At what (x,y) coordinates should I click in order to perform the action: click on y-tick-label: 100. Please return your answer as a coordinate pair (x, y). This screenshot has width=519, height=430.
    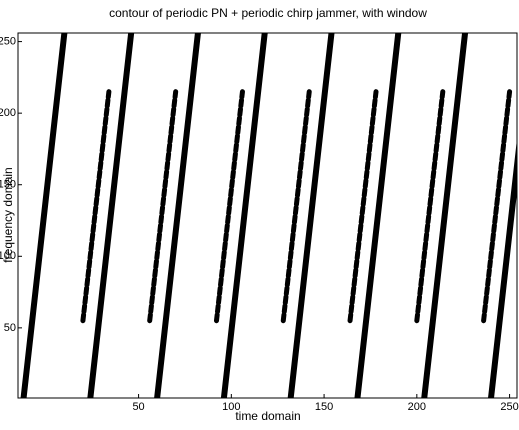
    Looking at the image, I should click on (8, 256).